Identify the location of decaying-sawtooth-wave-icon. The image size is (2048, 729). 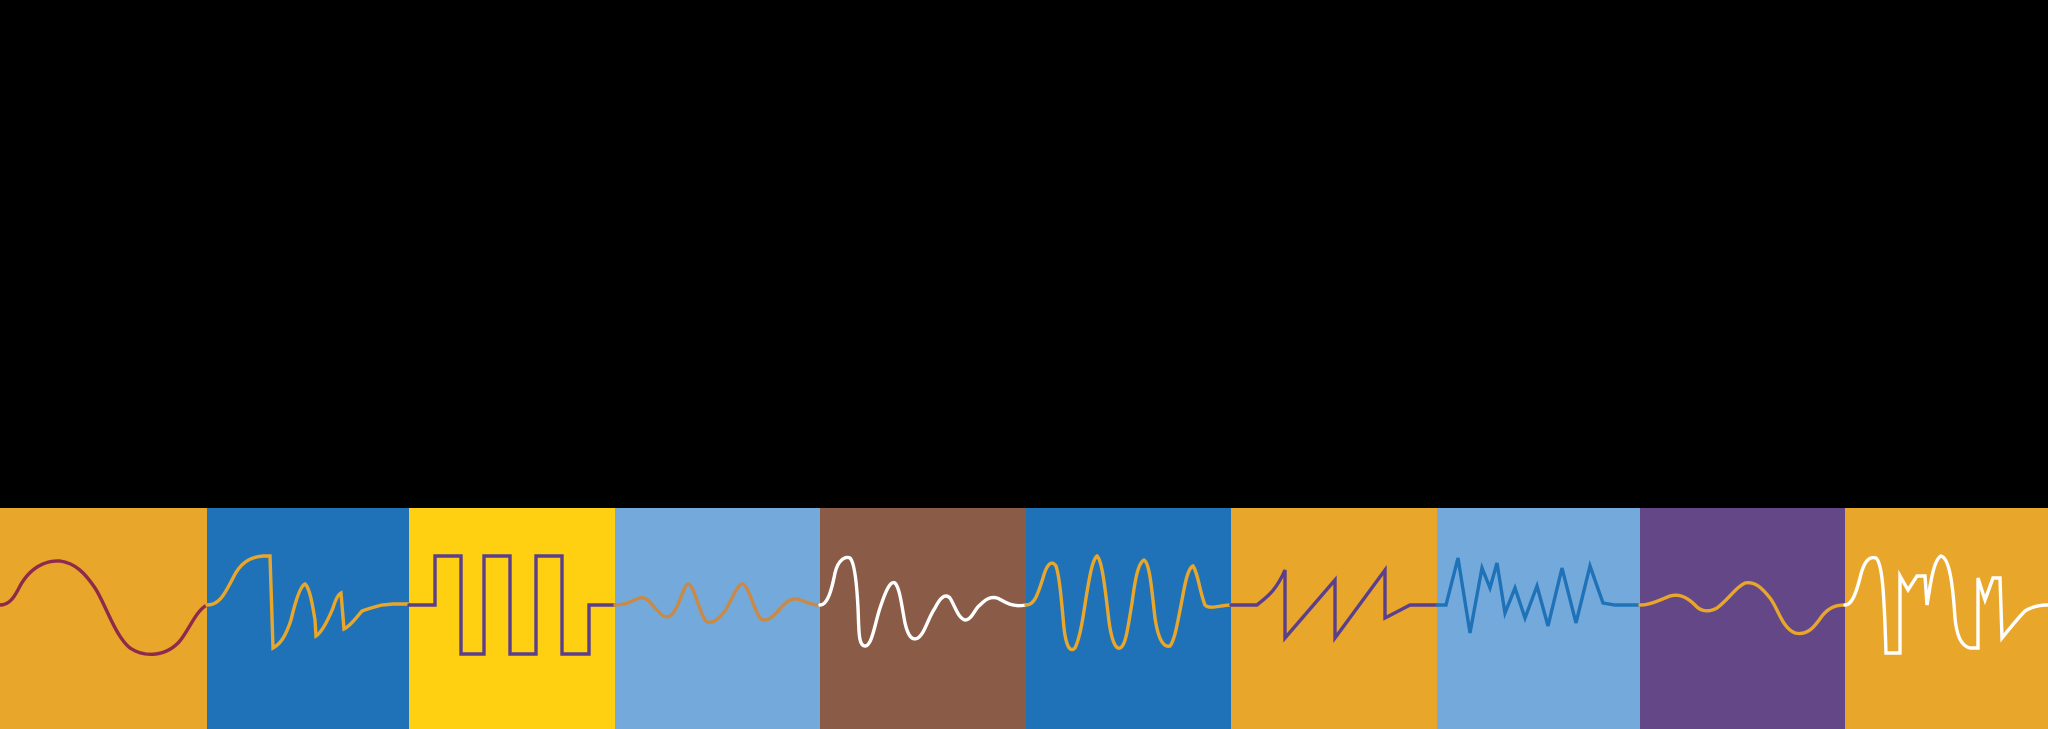
(308, 602).